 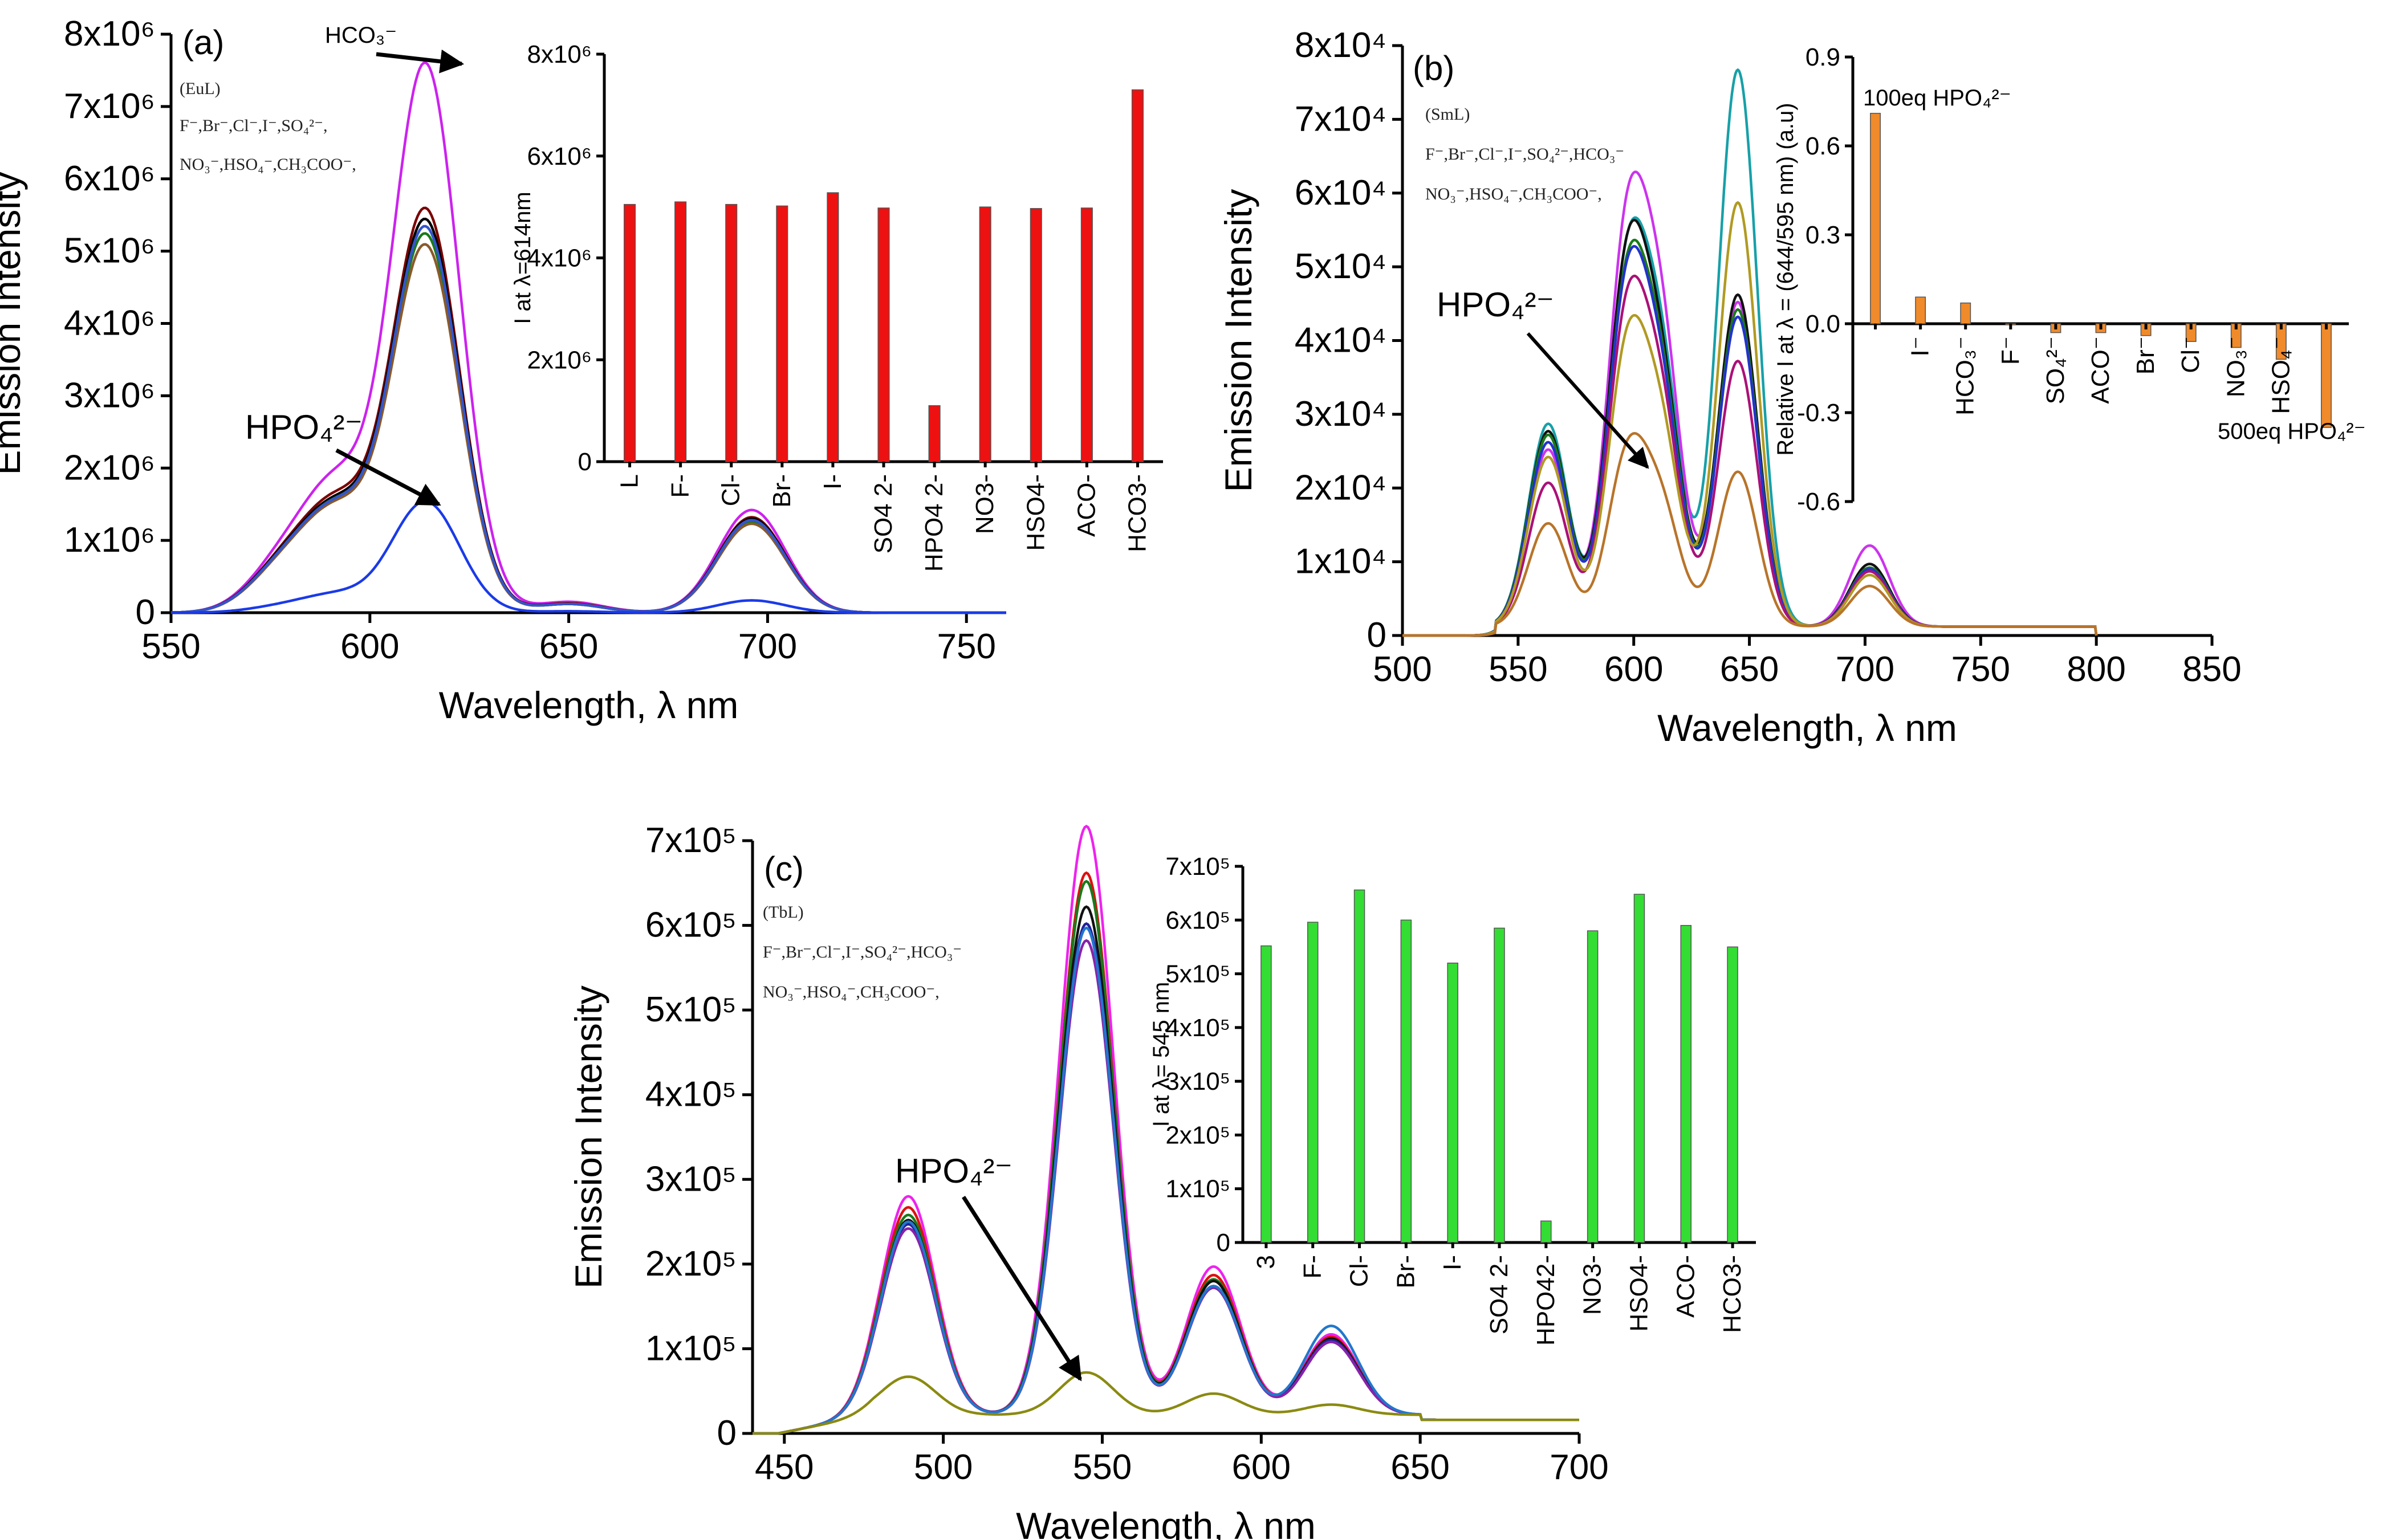 What do you see at coordinates (1818, 413) in the screenshot?
I see `panel-b-inset-y-tick-label: -0.3` at bounding box center [1818, 413].